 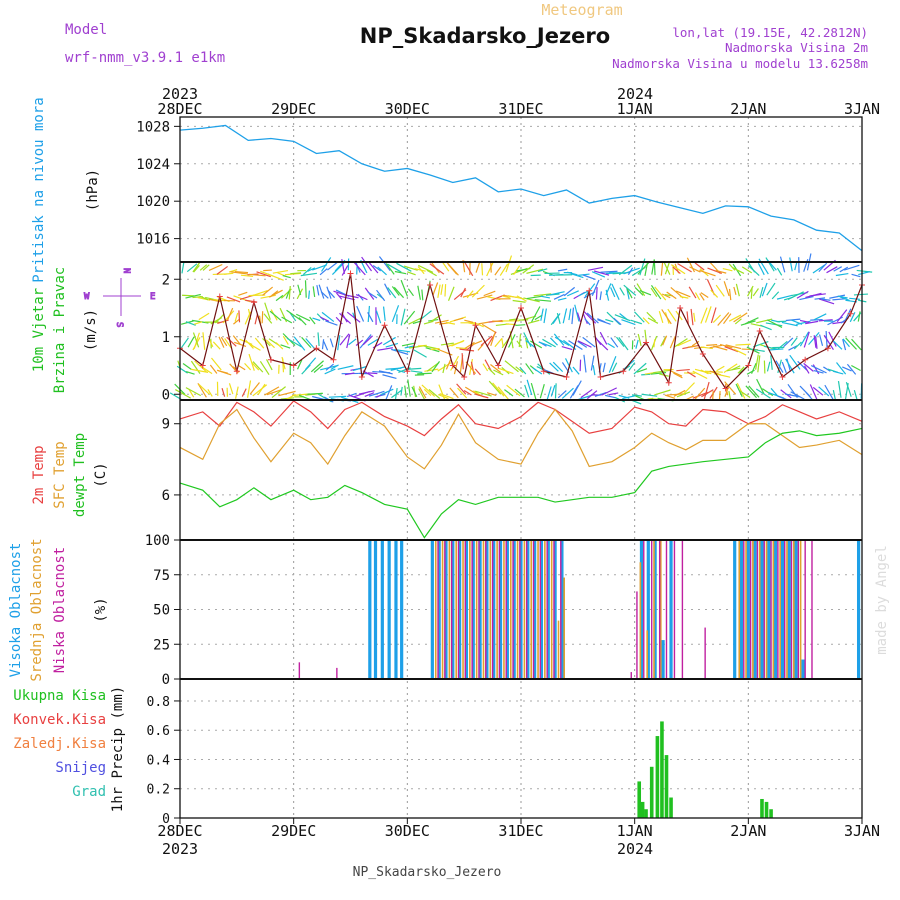 I want to click on top-tick-2: 30DEC, so click(x=407, y=109).